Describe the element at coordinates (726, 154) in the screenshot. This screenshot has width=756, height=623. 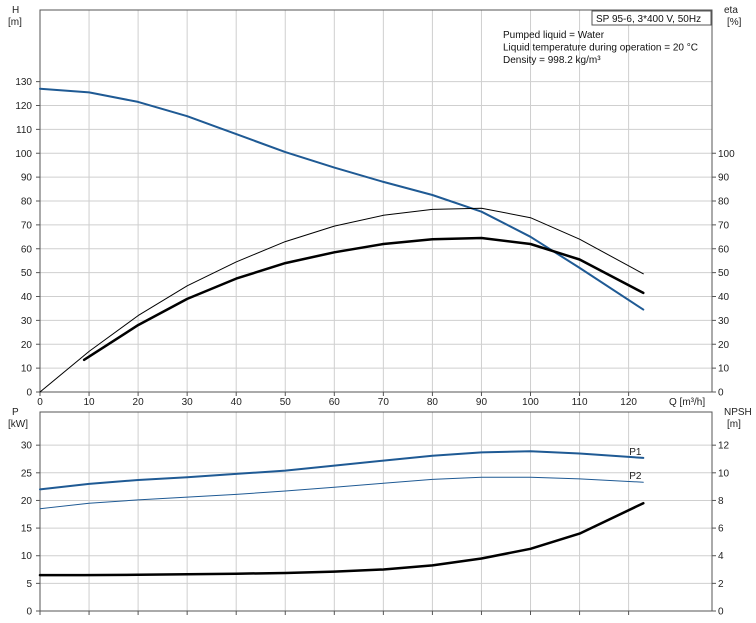
I see `right-axis-tick-label: 100` at that location.